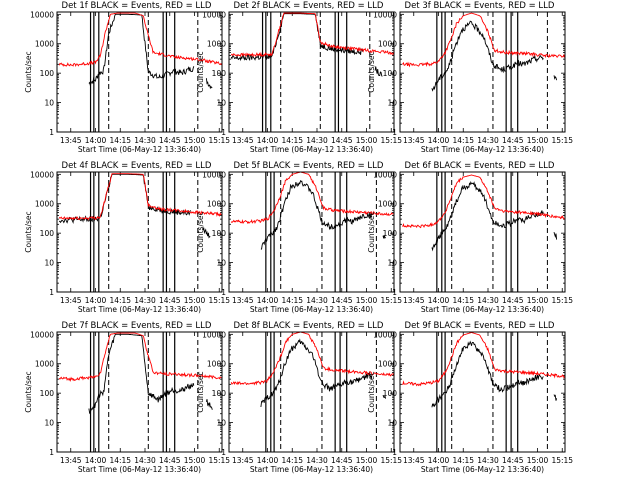 The height and width of the screenshot is (480, 640). What do you see at coordinates (137, 6) in the screenshot?
I see `panel-title: Det 1f BLACK = Events, RED = LLD` at bounding box center [137, 6].